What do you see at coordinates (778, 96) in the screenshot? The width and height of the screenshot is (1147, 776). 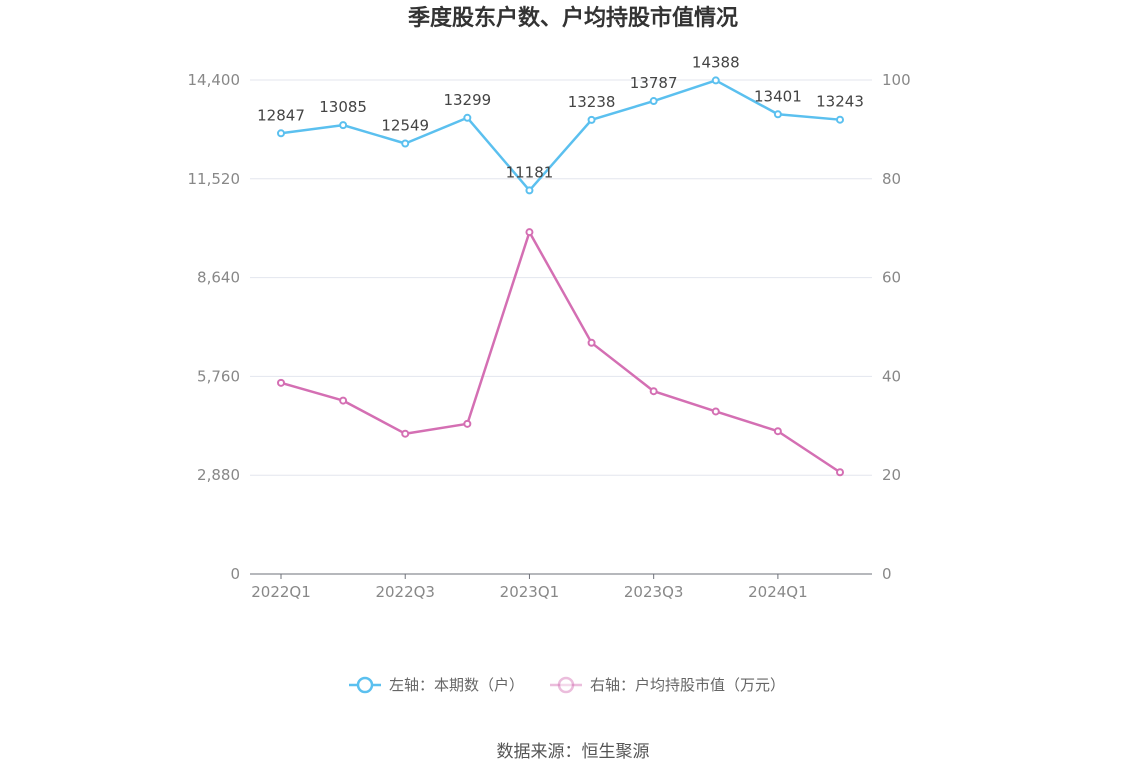 I see `data-label: 13401` at bounding box center [778, 96].